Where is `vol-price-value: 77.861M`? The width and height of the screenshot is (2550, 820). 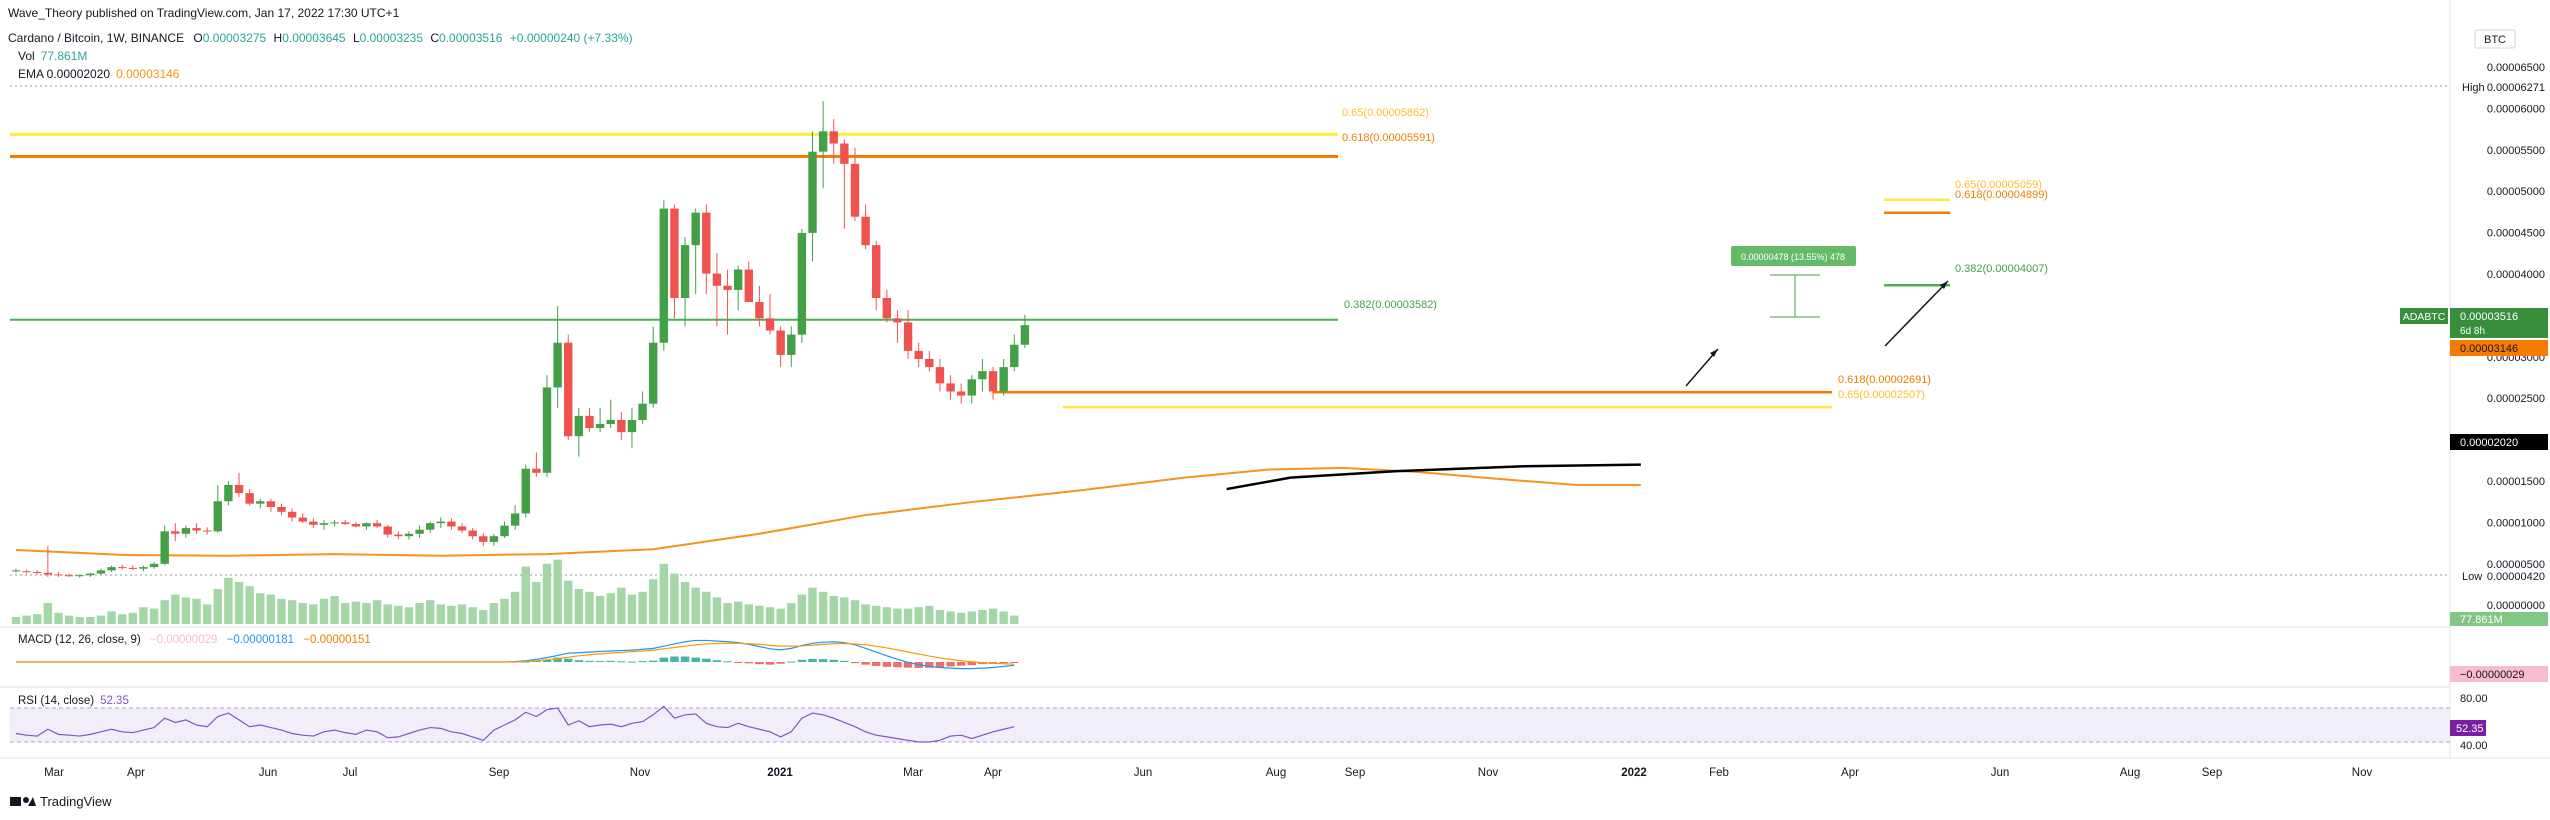 vol-price-value: 77.861M is located at coordinates (2481, 620).